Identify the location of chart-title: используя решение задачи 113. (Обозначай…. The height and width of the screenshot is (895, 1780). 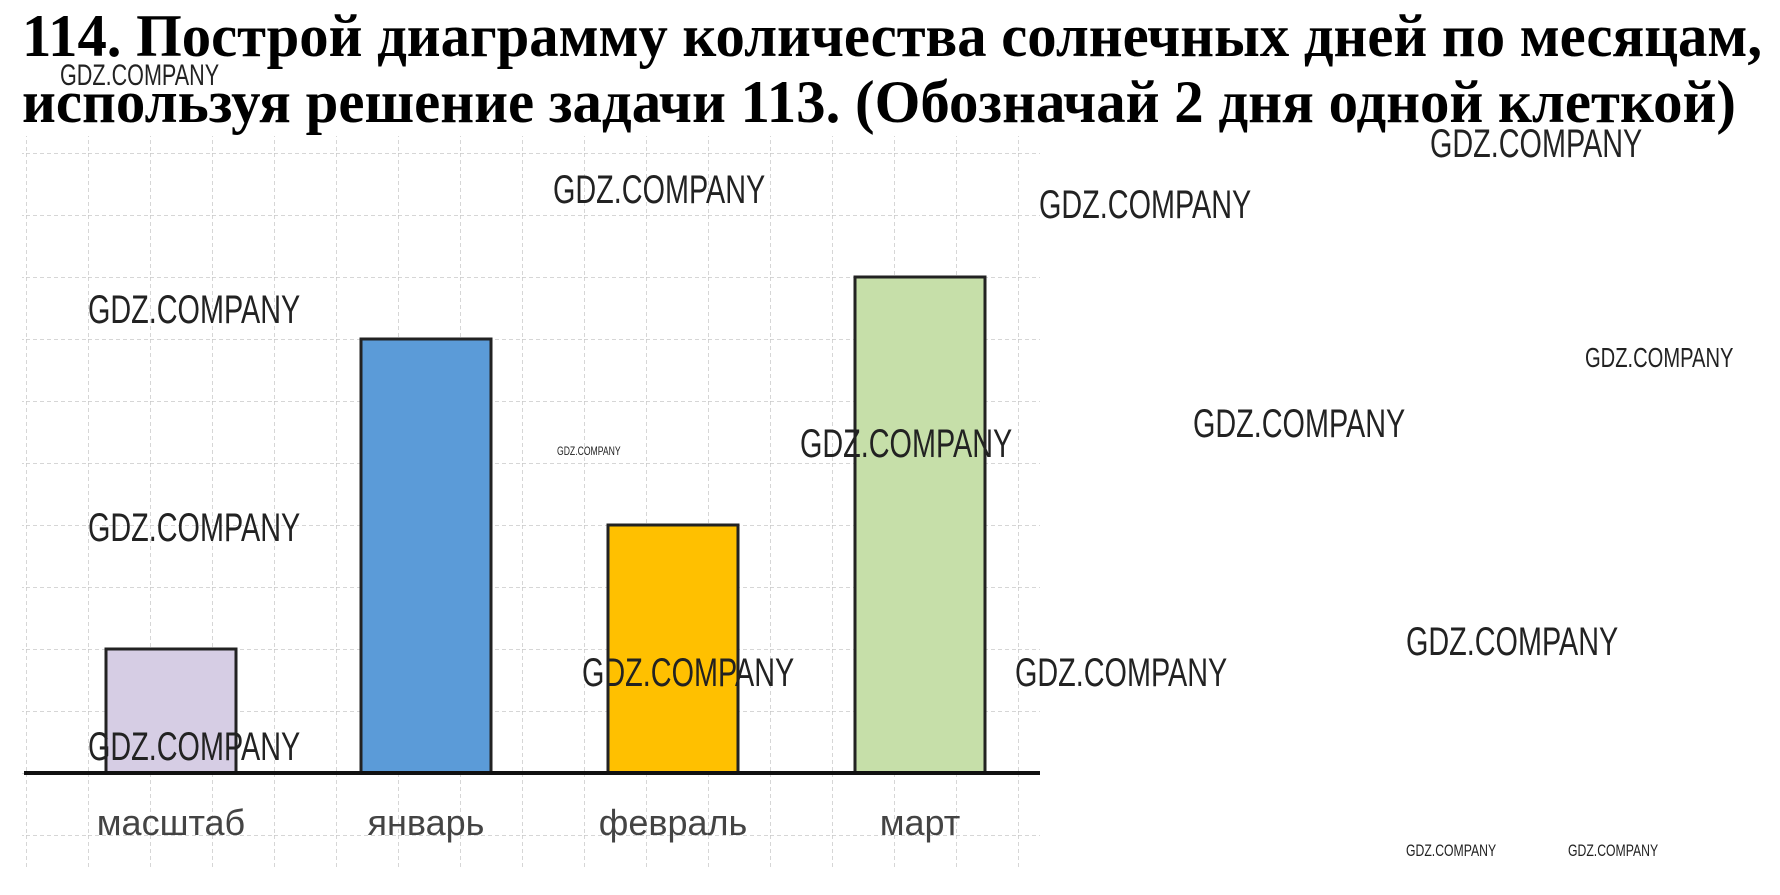
(879, 102).